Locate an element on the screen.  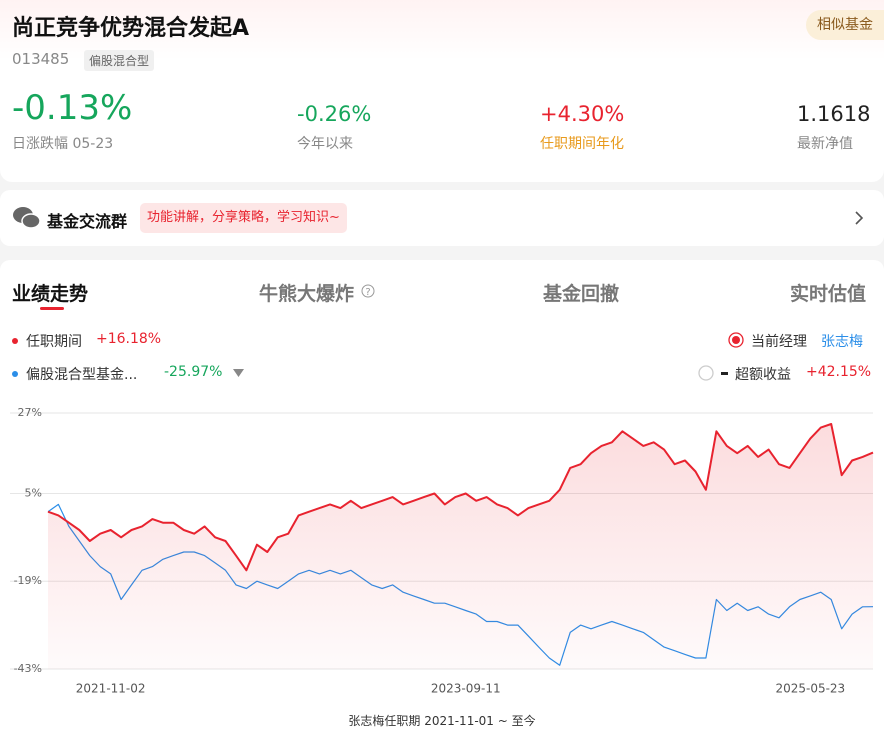
x-tick-label: 2025-05-23 is located at coordinates (810, 689).